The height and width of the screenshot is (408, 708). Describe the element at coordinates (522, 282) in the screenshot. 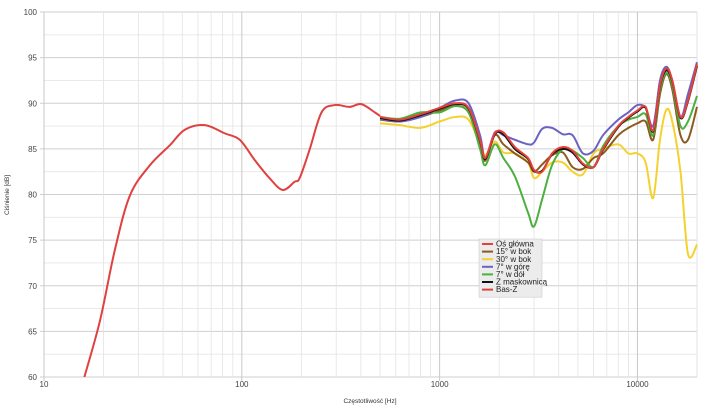

I see `legend-entry: Z maskownicą` at that location.